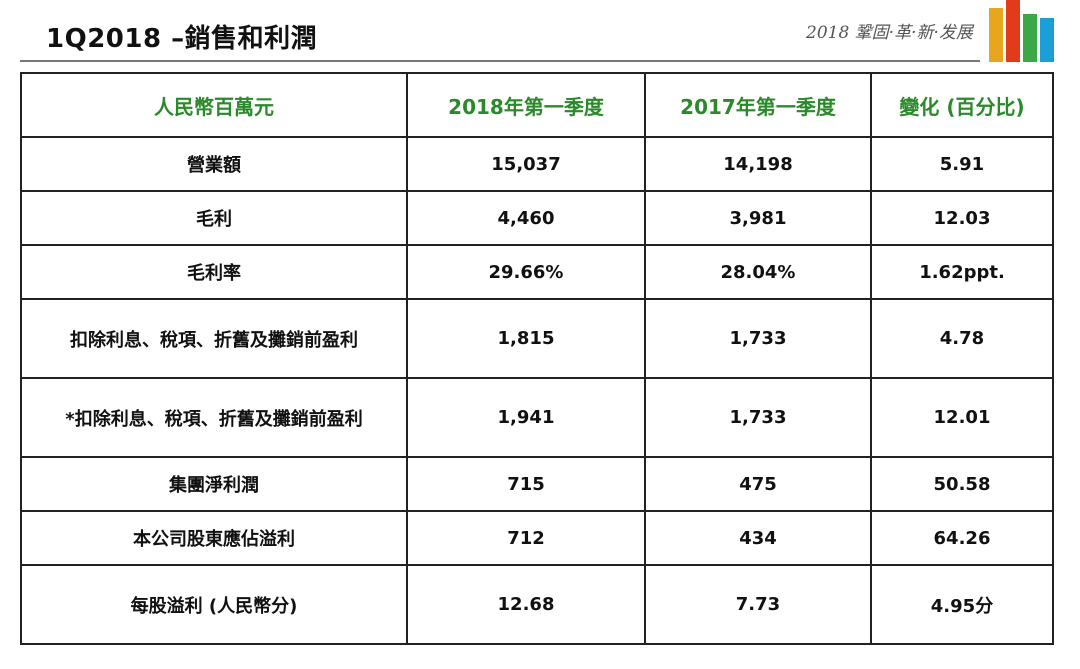 The height and width of the screenshot is (669, 1080). What do you see at coordinates (962, 604) in the screenshot?
I see `cell-change: 4.95分` at bounding box center [962, 604].